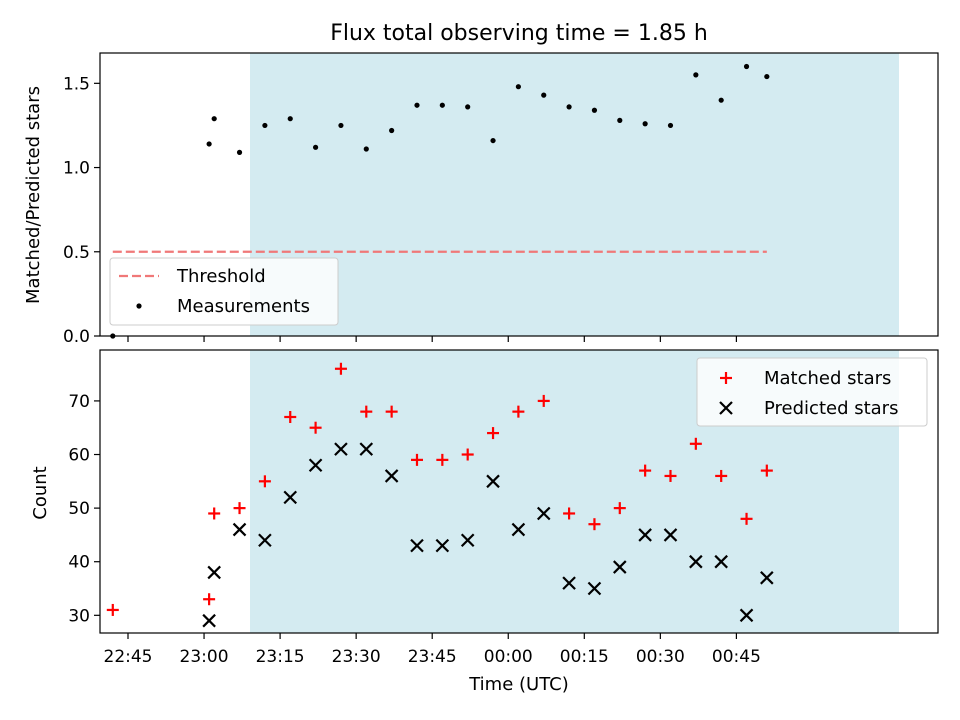 The height and width of the screenshot is (720, 960). Describe the element at coordinates (139, 306) in the screenshot. I see `measurements-legend-swatch` at that location.